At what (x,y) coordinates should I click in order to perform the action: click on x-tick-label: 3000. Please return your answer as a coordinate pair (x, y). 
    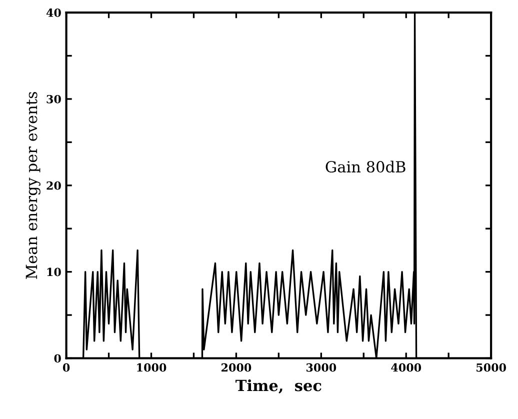
    Looking at the image, I should click on (321, 367).